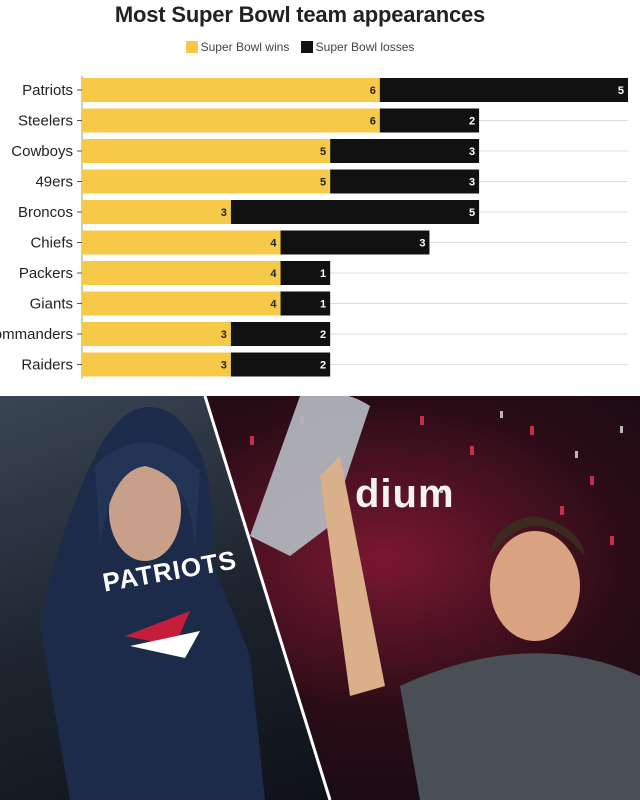 The height and width of the screenshot is (805, 640). What do you see at coordinates (54, 182) in the screenshot?
I see `category-label: 49ers` at bounding box center [54, 182].